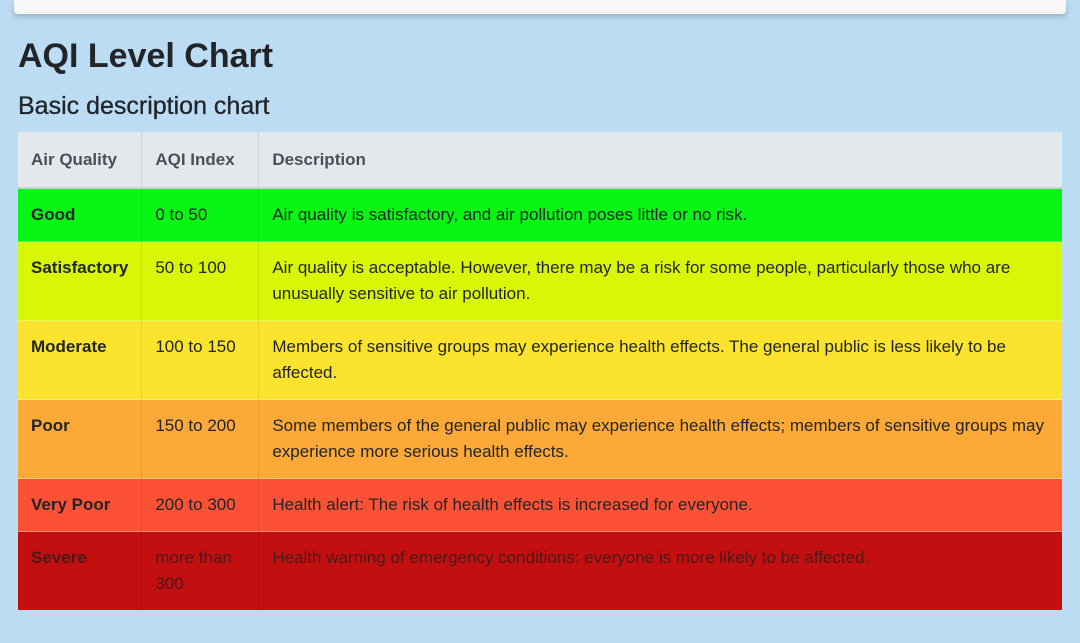  Describe the element at coordinates (80, 505) in the screenshot. I see `air-quality-cell: Very Poor` at that location.